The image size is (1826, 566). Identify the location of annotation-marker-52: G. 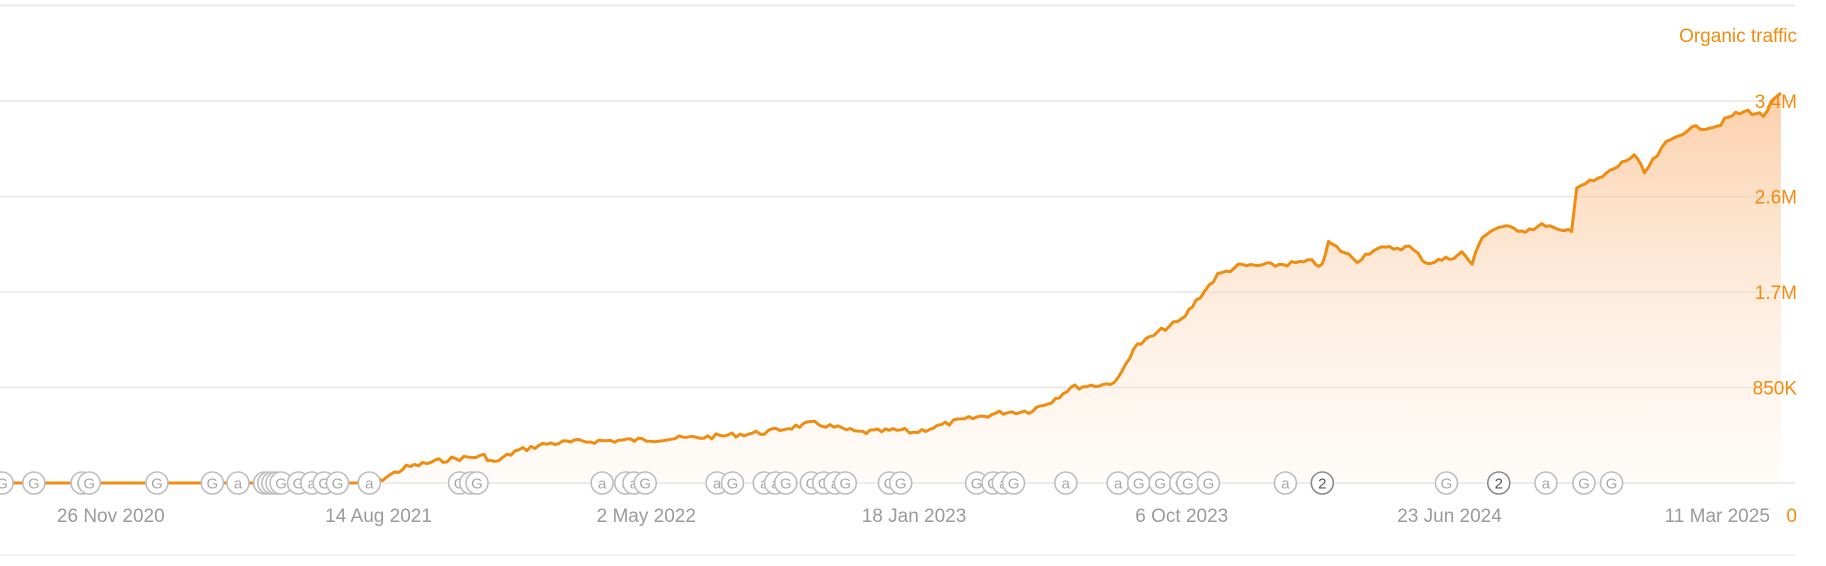
(1611, 483).